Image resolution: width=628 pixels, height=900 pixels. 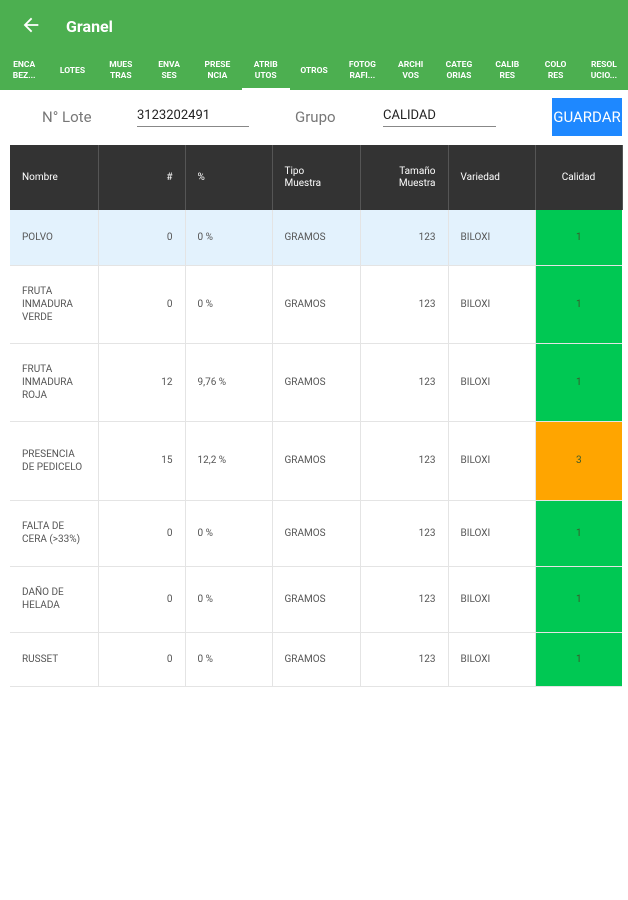 What do you see at coordinates (314, 26) in the screenshot?
I see `app-bar: Granel` at bounding box center [314, 26].